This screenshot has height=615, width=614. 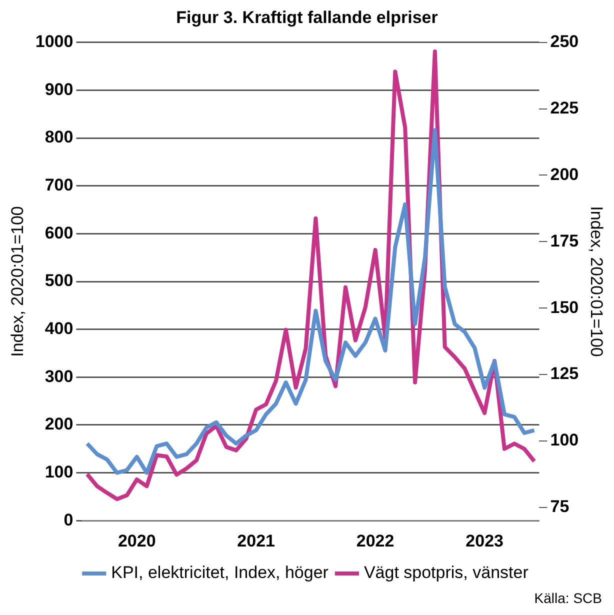 What do you see at coordinates (375, 540) in the screenshot?
I see `x-tick-label: 2022` at bounding box center [375, 540].